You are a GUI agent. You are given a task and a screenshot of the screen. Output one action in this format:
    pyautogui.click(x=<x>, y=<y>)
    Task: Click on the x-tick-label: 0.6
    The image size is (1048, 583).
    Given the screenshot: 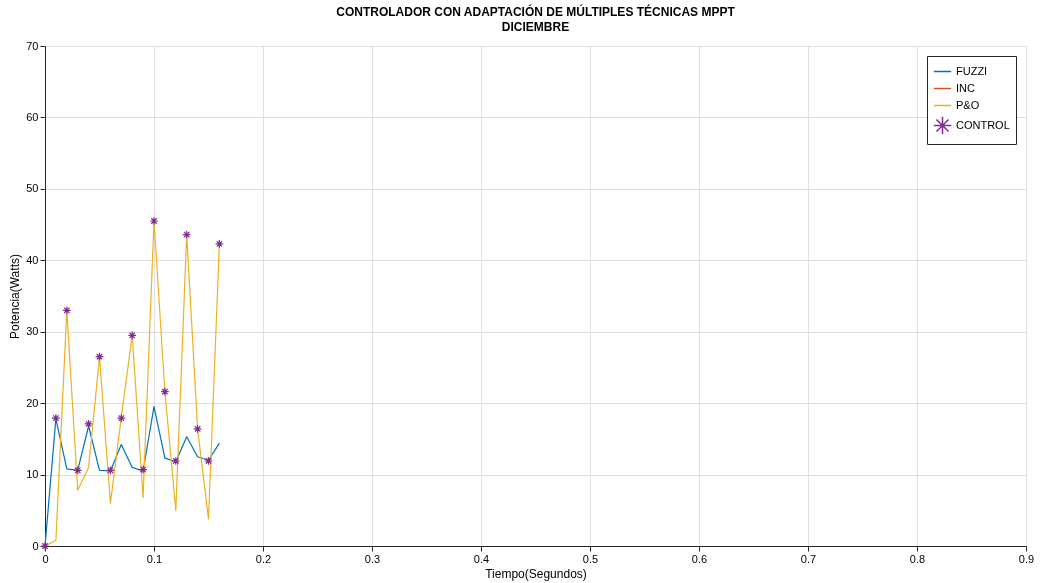 What is the action you would take?
    pyautogui.click(x=699, y=558)
    